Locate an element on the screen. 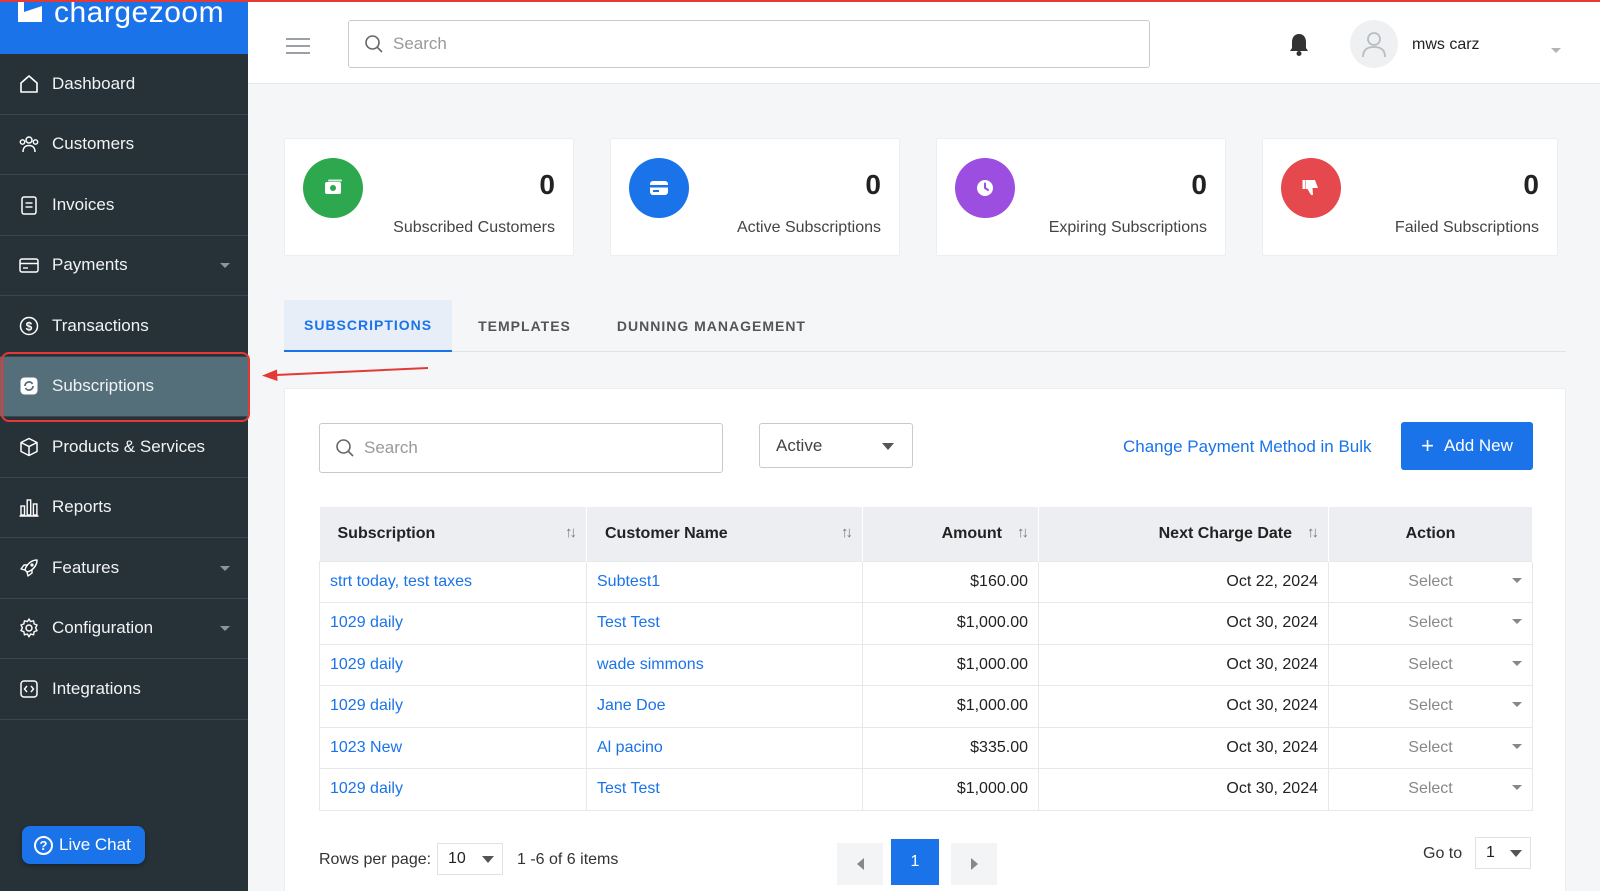 The width and height of the screenshot is (1600, 891). sidebar-item-customers: Customers is located at coordinates (124, 145).